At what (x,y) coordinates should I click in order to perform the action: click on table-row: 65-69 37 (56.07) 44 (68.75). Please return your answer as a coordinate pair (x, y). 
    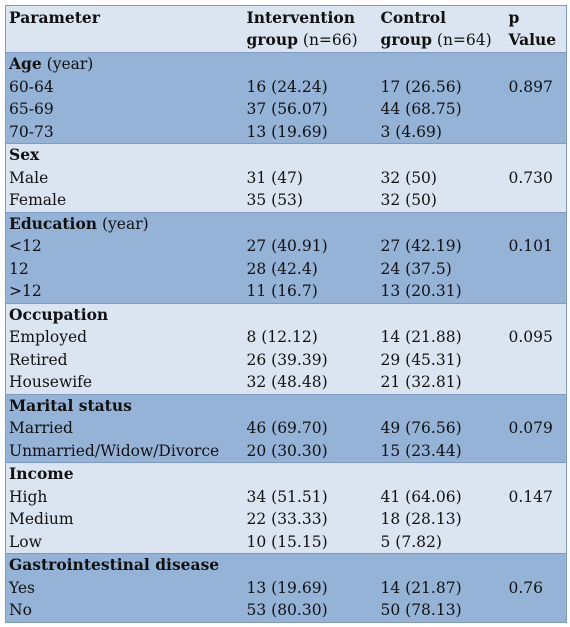
    Looking at the image, I should click on (286, 109).